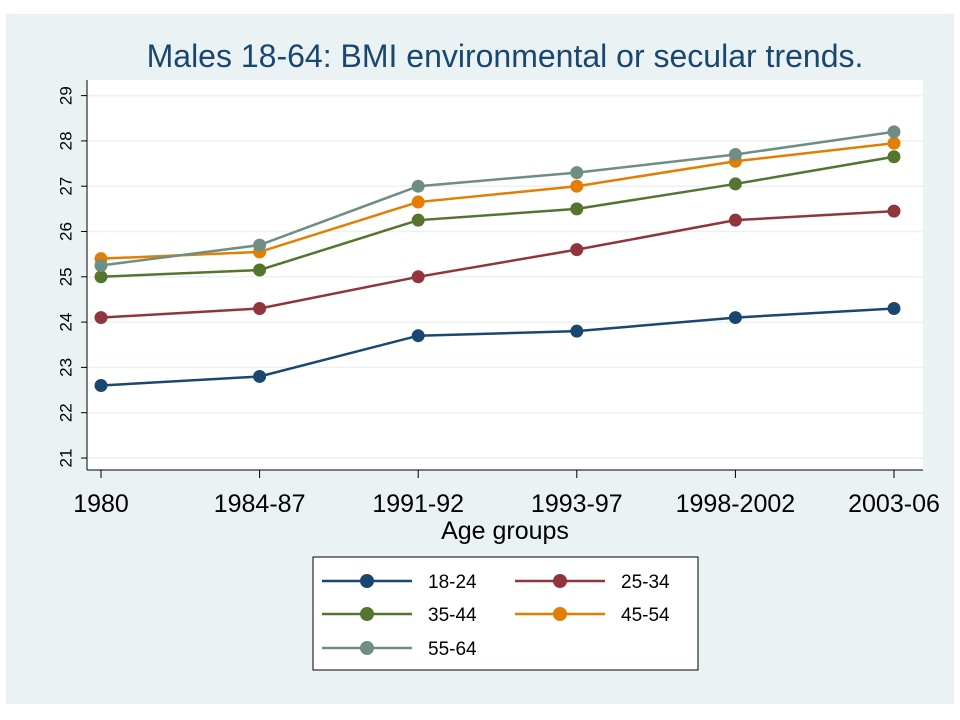 This screenshot has height=720, width=960. Describe the element at coordinates (505, 531) in the screenshot. I see `x-axis-title: Age groups` at that location.